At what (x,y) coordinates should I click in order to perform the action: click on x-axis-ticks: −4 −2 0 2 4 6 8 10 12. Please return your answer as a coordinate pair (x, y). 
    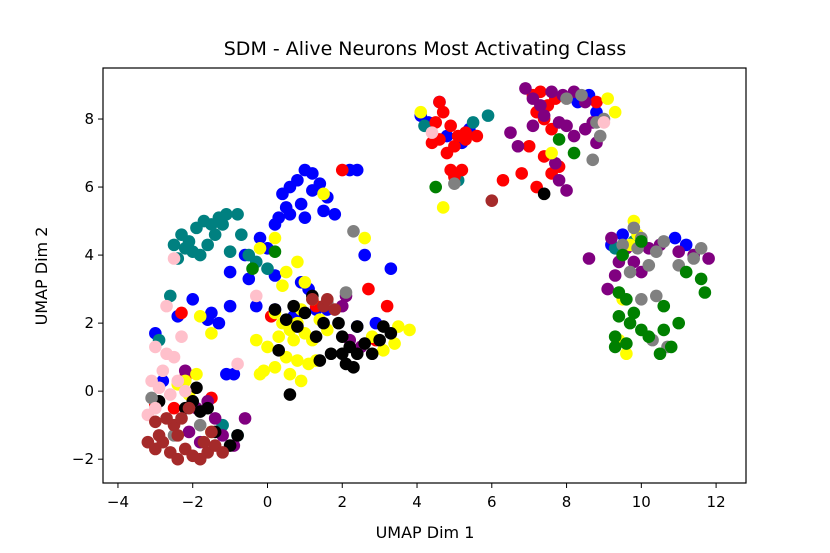
    Looking at the image, I should click on (416, 497).